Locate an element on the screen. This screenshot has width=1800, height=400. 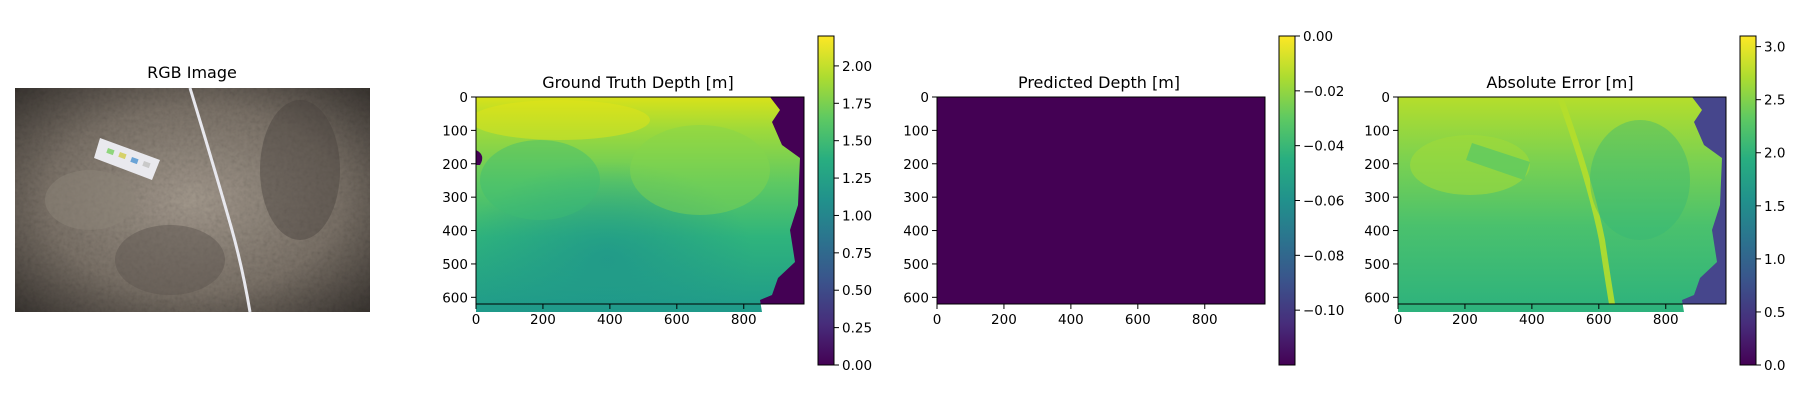
err-ytick-label: 300 is located at coordinates (1377, 198).